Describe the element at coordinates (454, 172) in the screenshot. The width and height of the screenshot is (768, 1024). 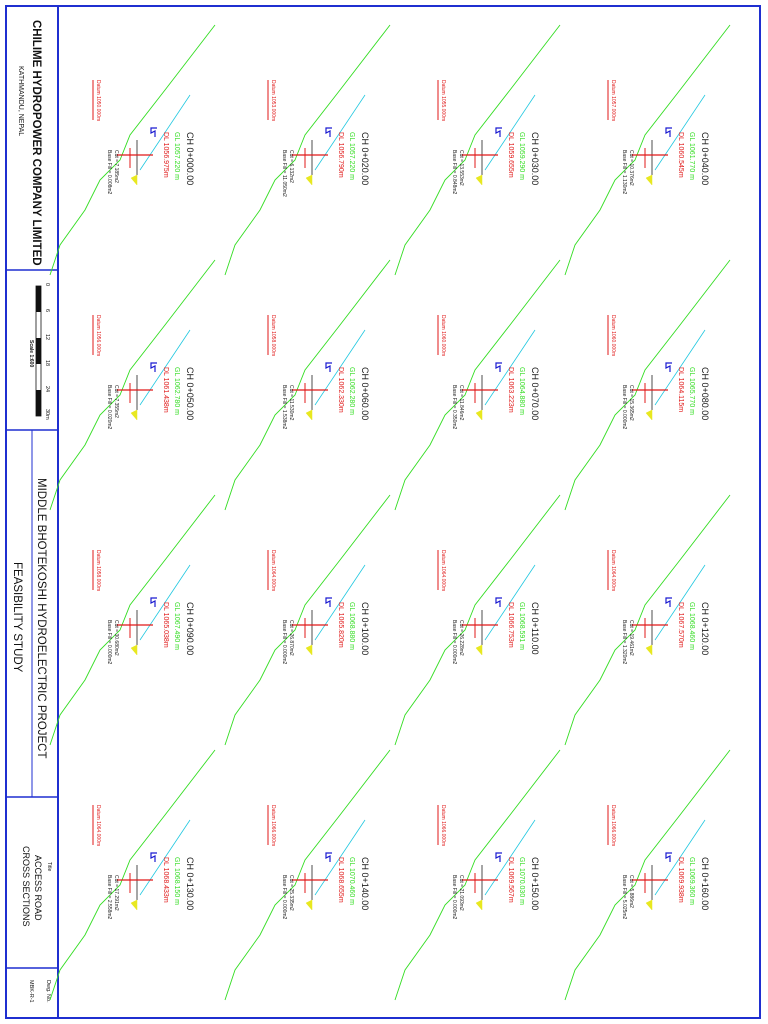
I see `fill-area-label: Base Fill = 0.848m2` at that location.